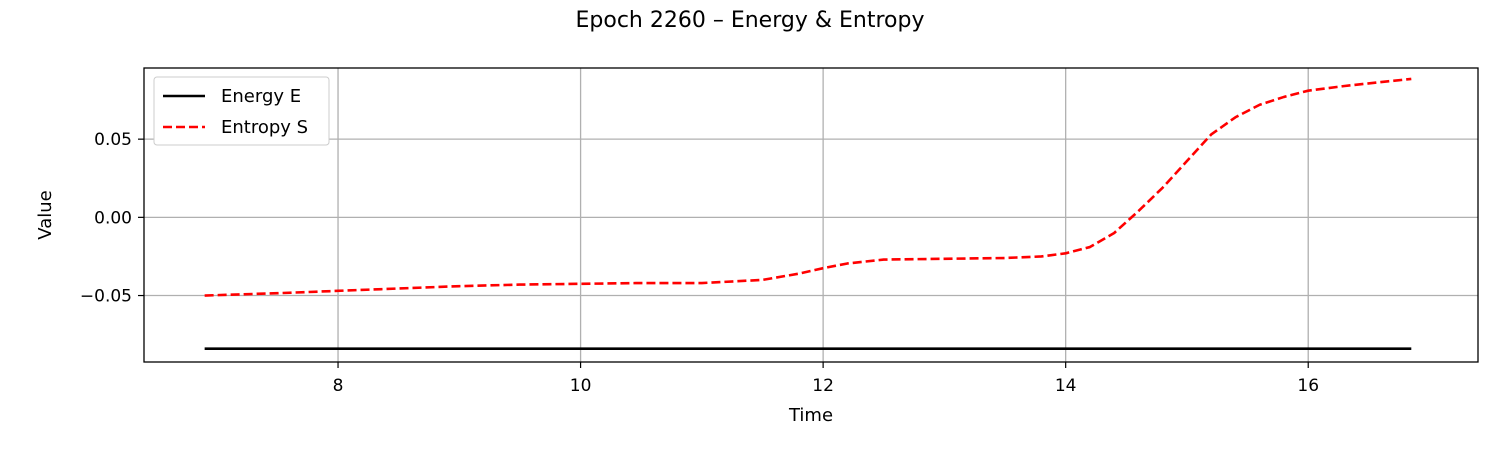 This screenshot has width=1500, height=450. I want to click on y-tick-label: −0.05, so click(106, 297).